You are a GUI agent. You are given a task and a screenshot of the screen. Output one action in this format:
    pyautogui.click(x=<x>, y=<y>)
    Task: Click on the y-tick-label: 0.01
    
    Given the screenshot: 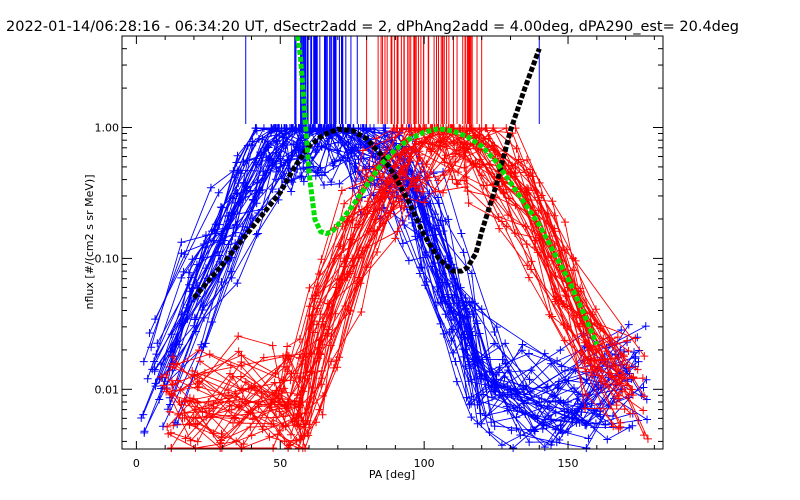 What is the action you would take?
    pyautogui.click(x=107, y=389)
    